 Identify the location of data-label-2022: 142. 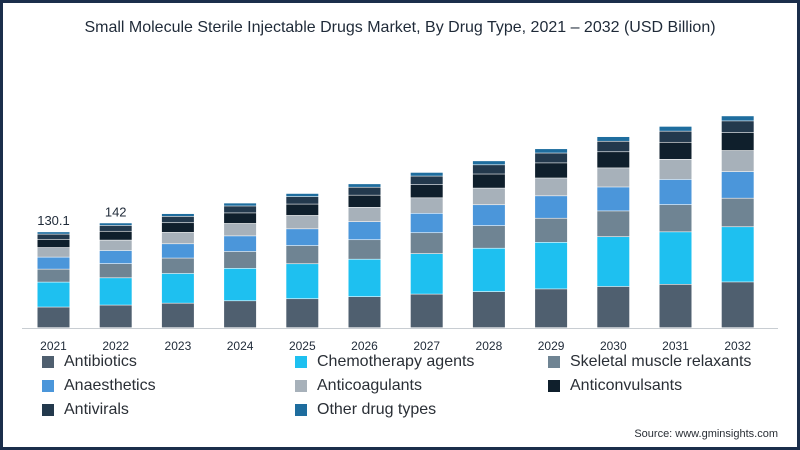
(116, 211).